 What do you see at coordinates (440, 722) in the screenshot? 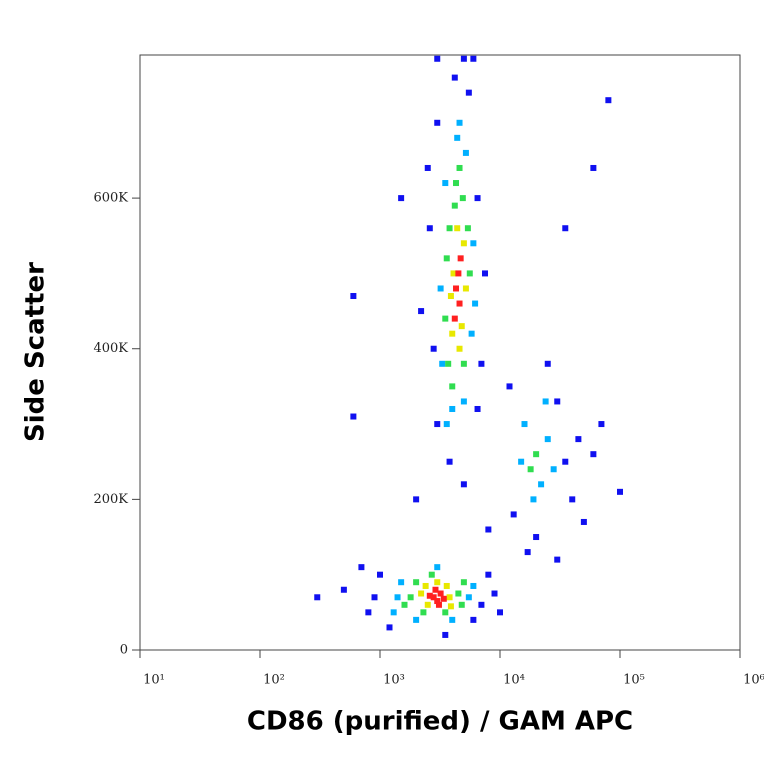
I see `x-axis-title: CD86 (purified) / GAM APC` at bounding box center [440, 722].